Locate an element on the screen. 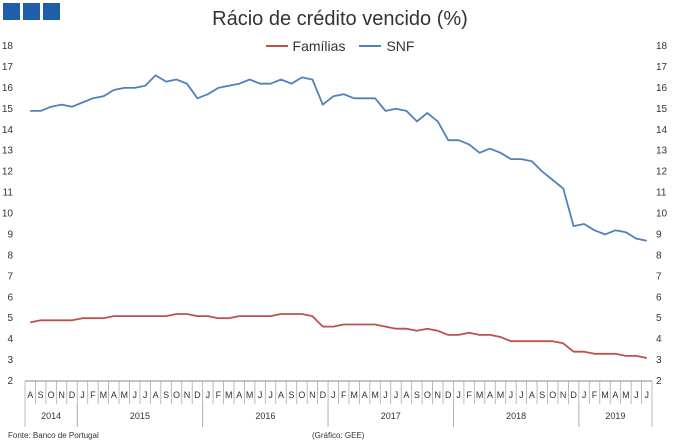  legend-item-familias: Famílias is located at coordinates (305, 46).